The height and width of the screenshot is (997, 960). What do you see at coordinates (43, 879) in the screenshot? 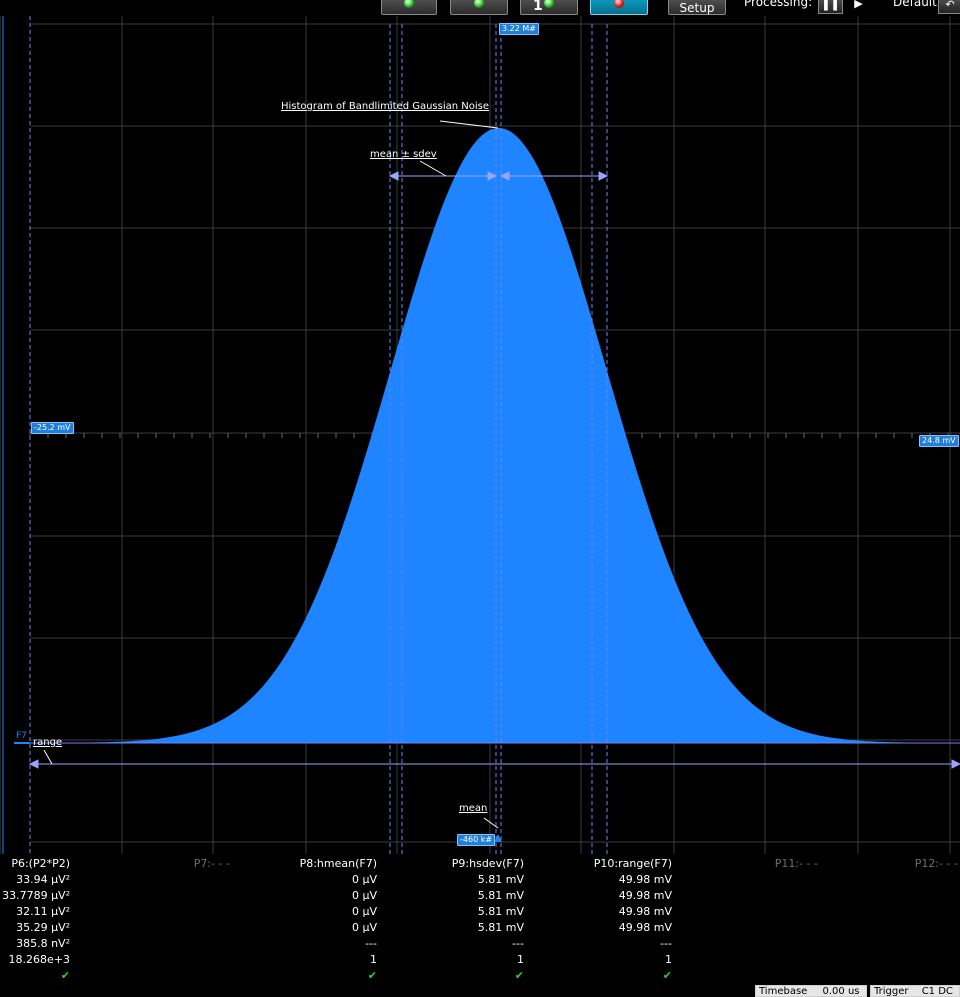
I see `measurement-value: 33.94 µV²` at bounding box center [43, 879].